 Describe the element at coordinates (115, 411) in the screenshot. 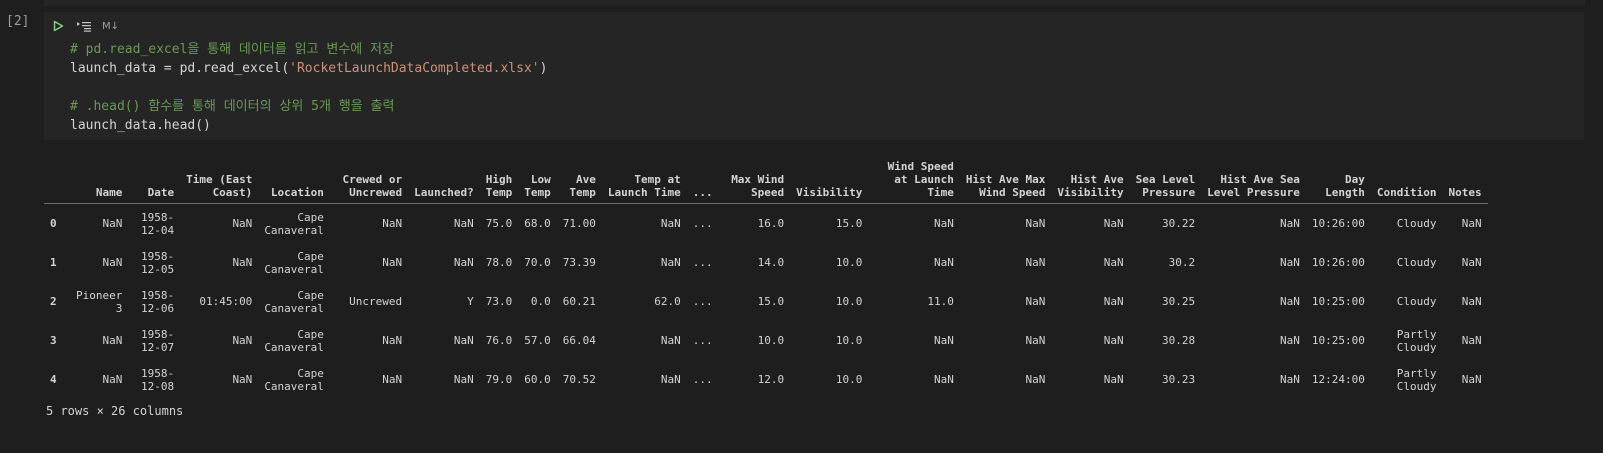

I see `dataframe-summary: 5 rows × 26 columns` at that location.